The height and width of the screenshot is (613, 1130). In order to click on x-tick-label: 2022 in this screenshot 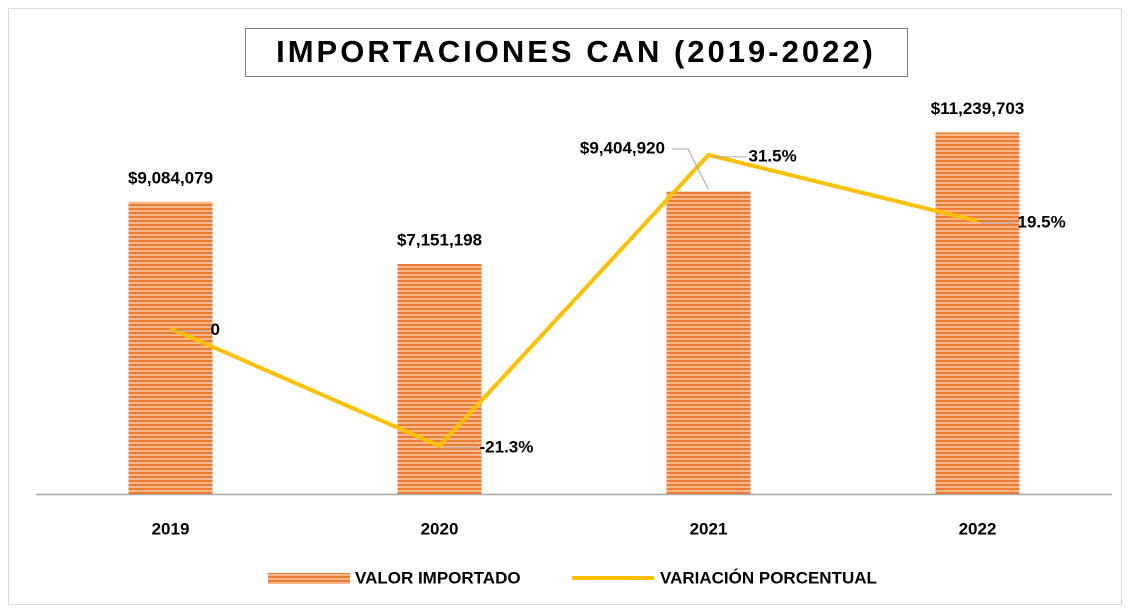, I will do `click(978, 528)`.